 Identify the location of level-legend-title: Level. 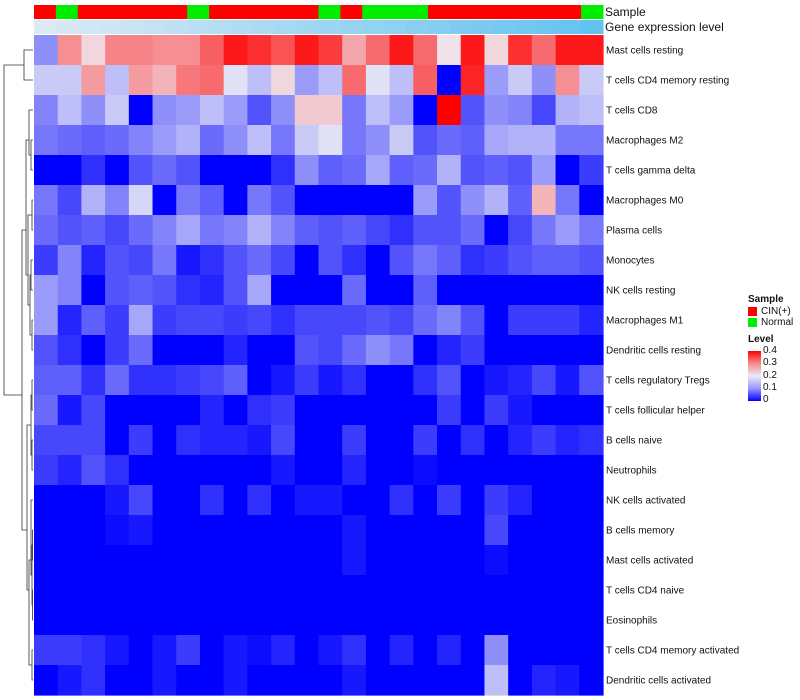
(761, 339).